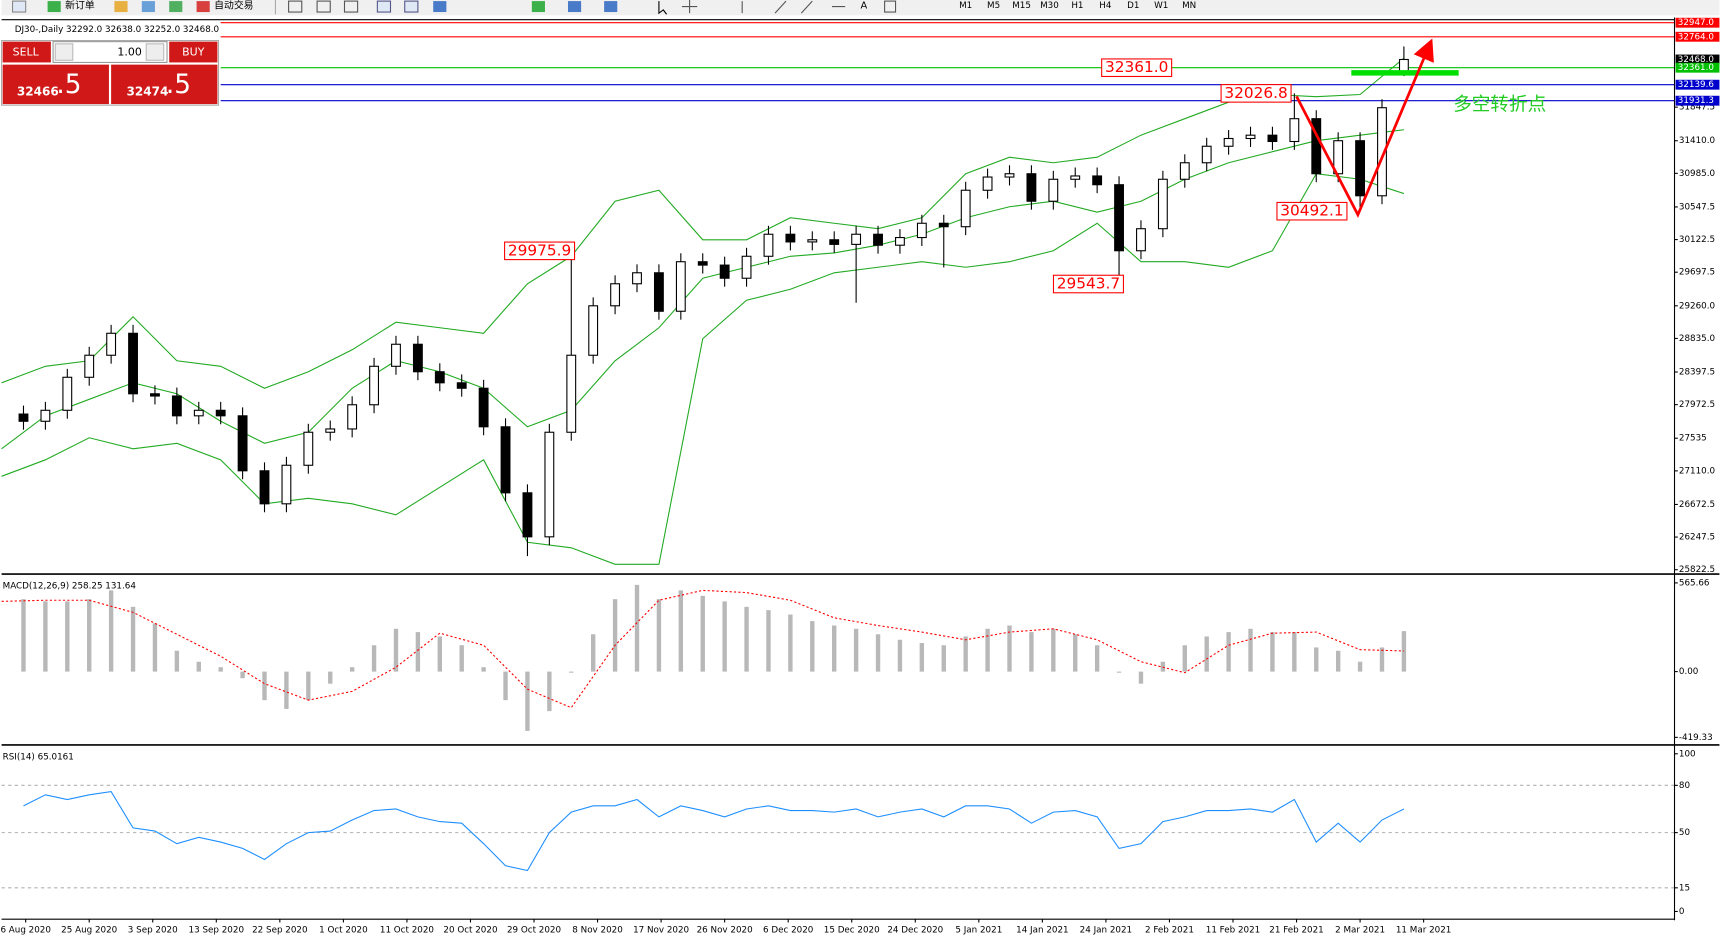 The width and height of the screenshot is (1721, 940). What do you see at coordinates (1021, 6) in the screenshot?
I see `timeframe: M15` at bounding box center [1021, 6].